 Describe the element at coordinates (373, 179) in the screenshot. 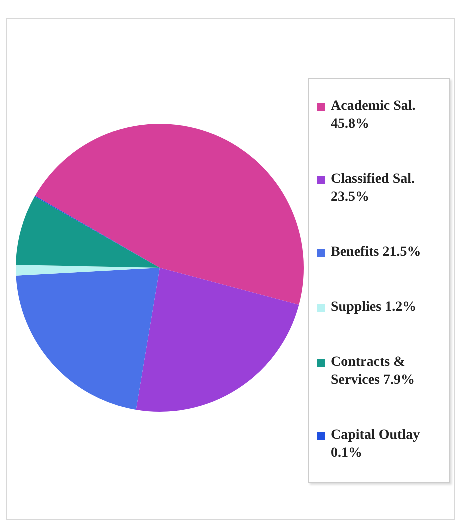

I see `legend-label: Classified Sal.` at that location.